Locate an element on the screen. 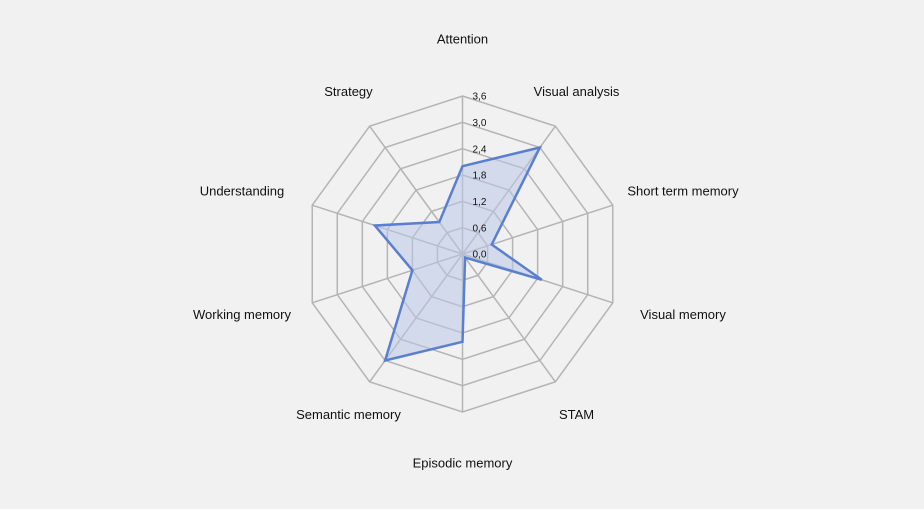 The image size is (924, 509). radial-tick-label: 3,0 is located at coordinates (480, 123).